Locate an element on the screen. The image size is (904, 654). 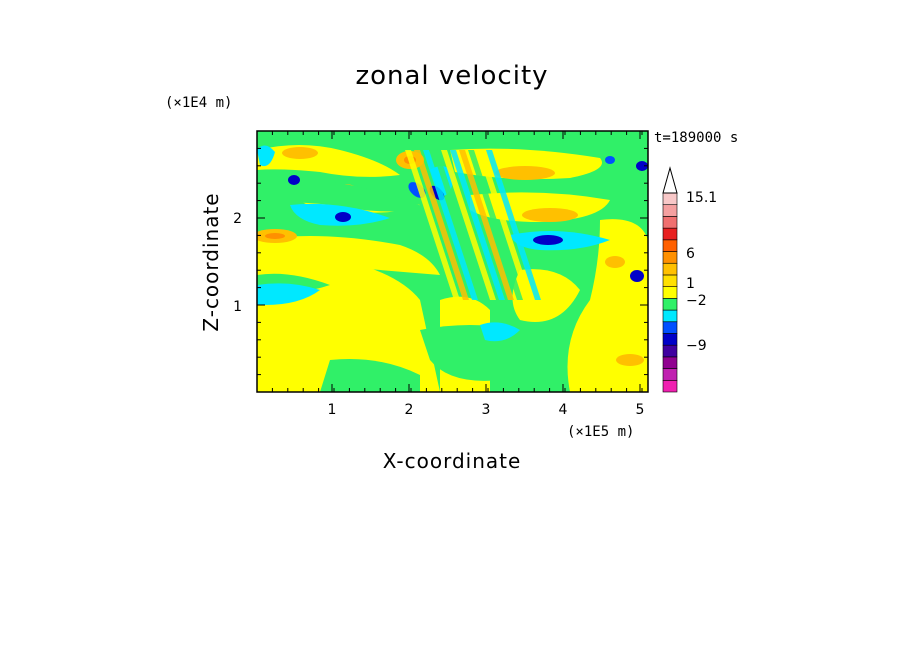
colorbar-label-minus2: −2 is located at coordinates (696, 301).